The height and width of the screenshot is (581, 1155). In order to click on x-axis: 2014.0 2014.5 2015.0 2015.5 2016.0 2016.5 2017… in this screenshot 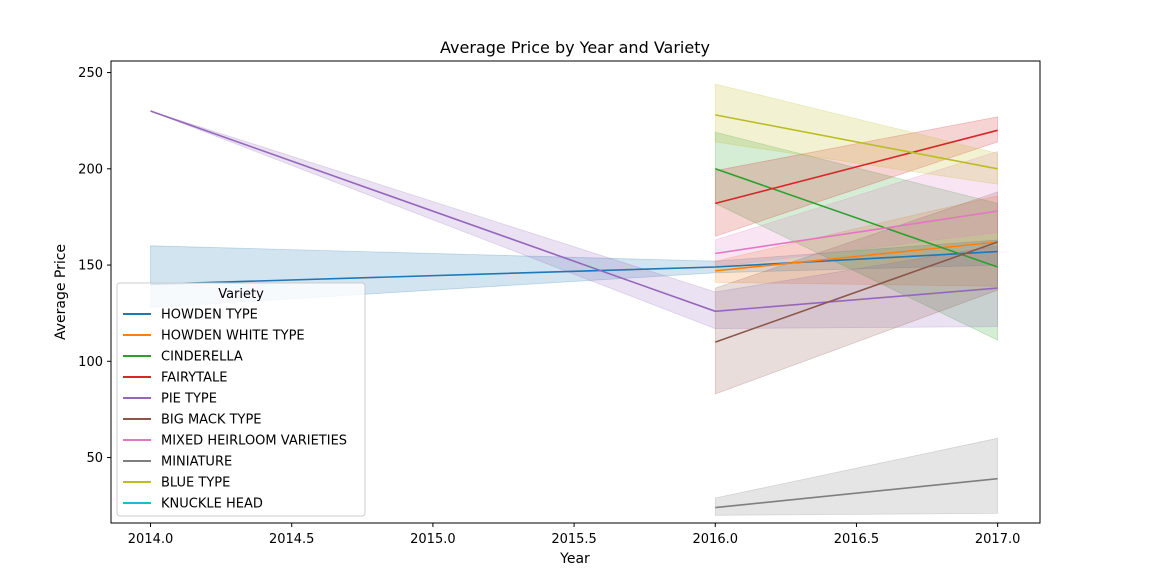, I will do `click(574, 535)`.